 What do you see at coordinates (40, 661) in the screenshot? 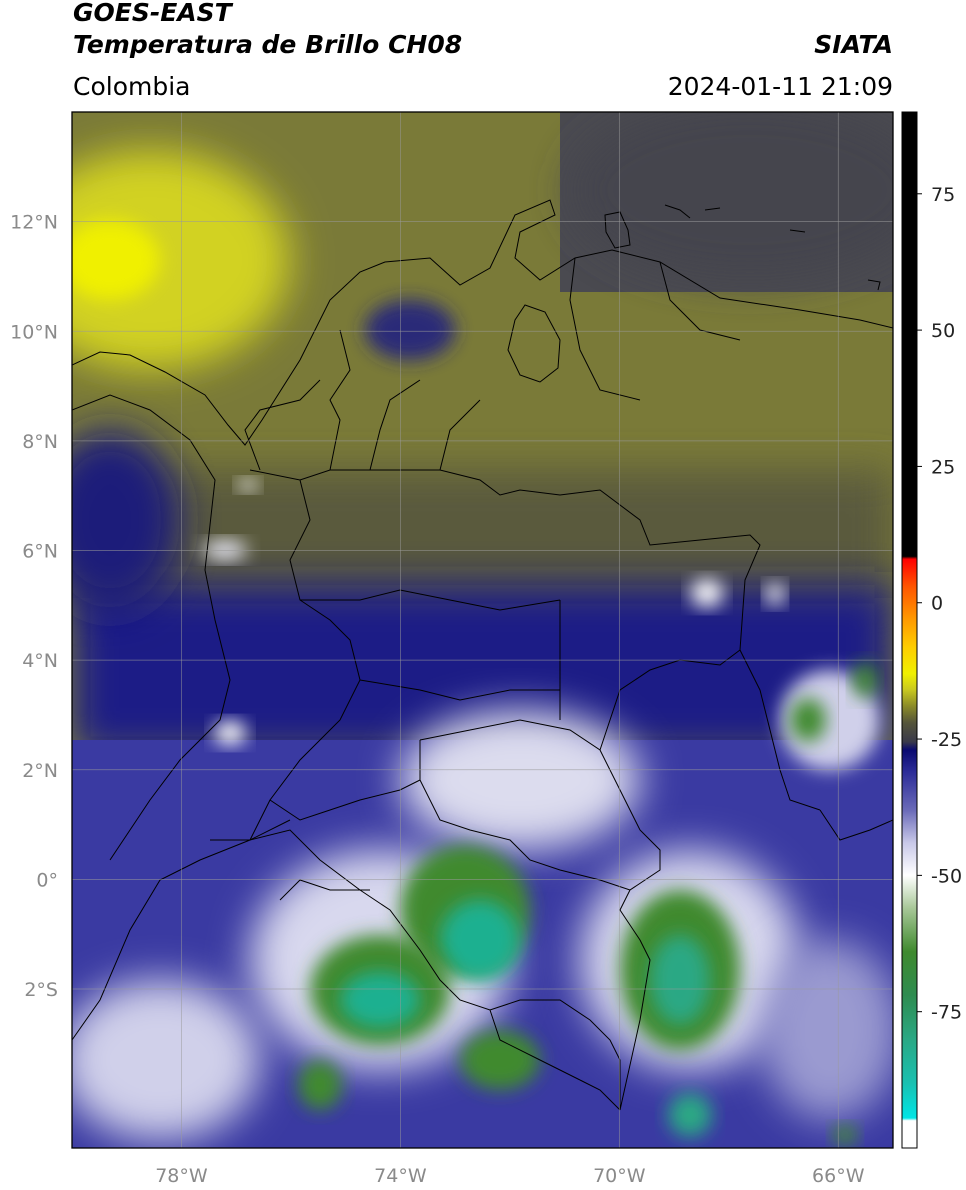
I see `lat-label: 4°N` at bounding box center [40, 661].